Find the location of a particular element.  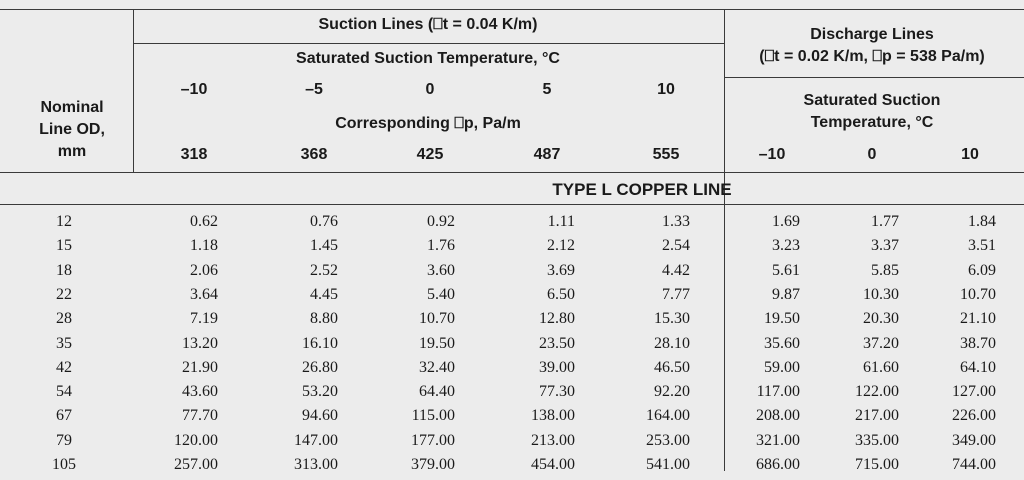

table-cell: 15.30 is located at coordinates (672, 318).